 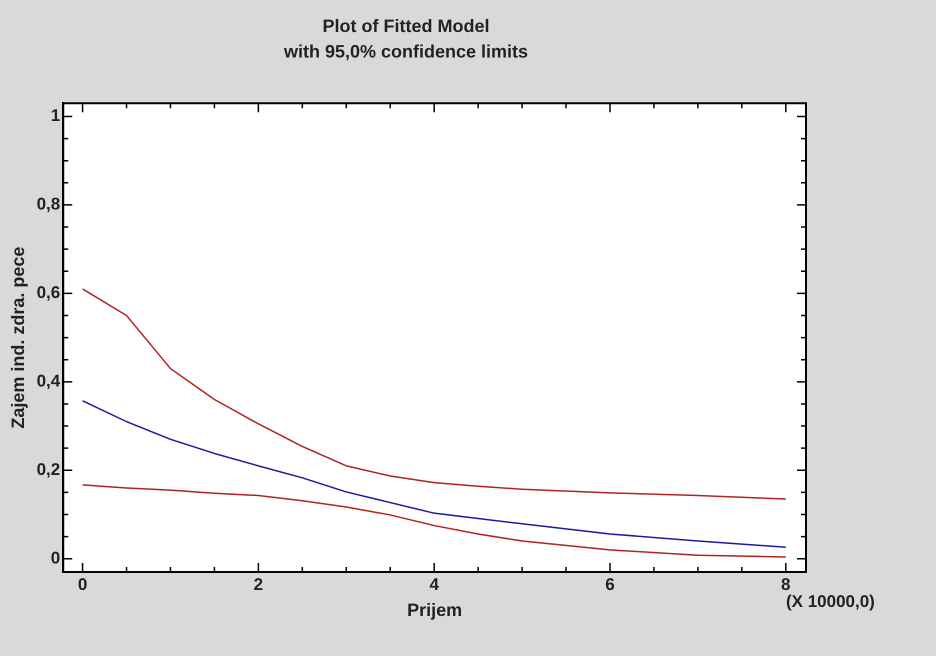 I want to click on x-axis-title: Prijem, so click(x=434, y=610).